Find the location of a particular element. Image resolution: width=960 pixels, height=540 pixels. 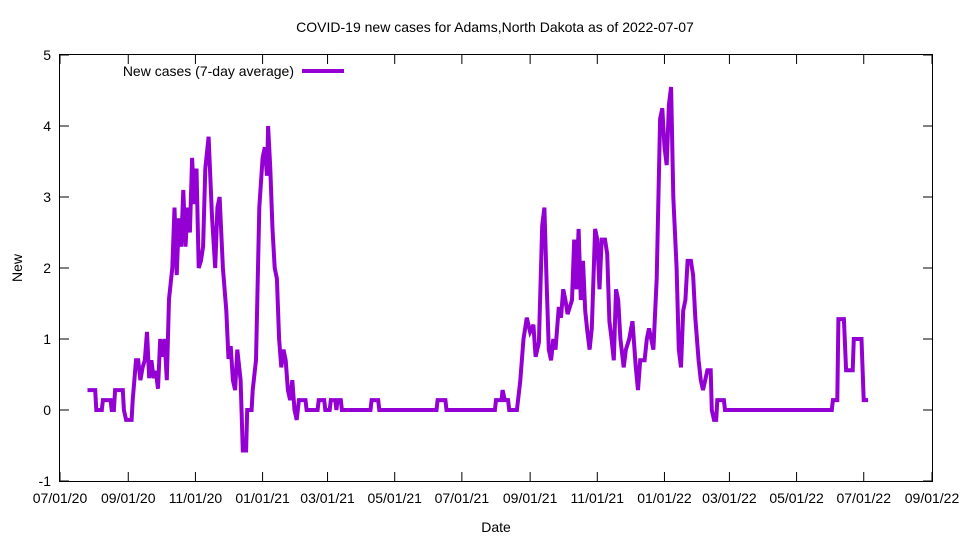

y-tick-label: -1 is located at coordinates (45, 481).